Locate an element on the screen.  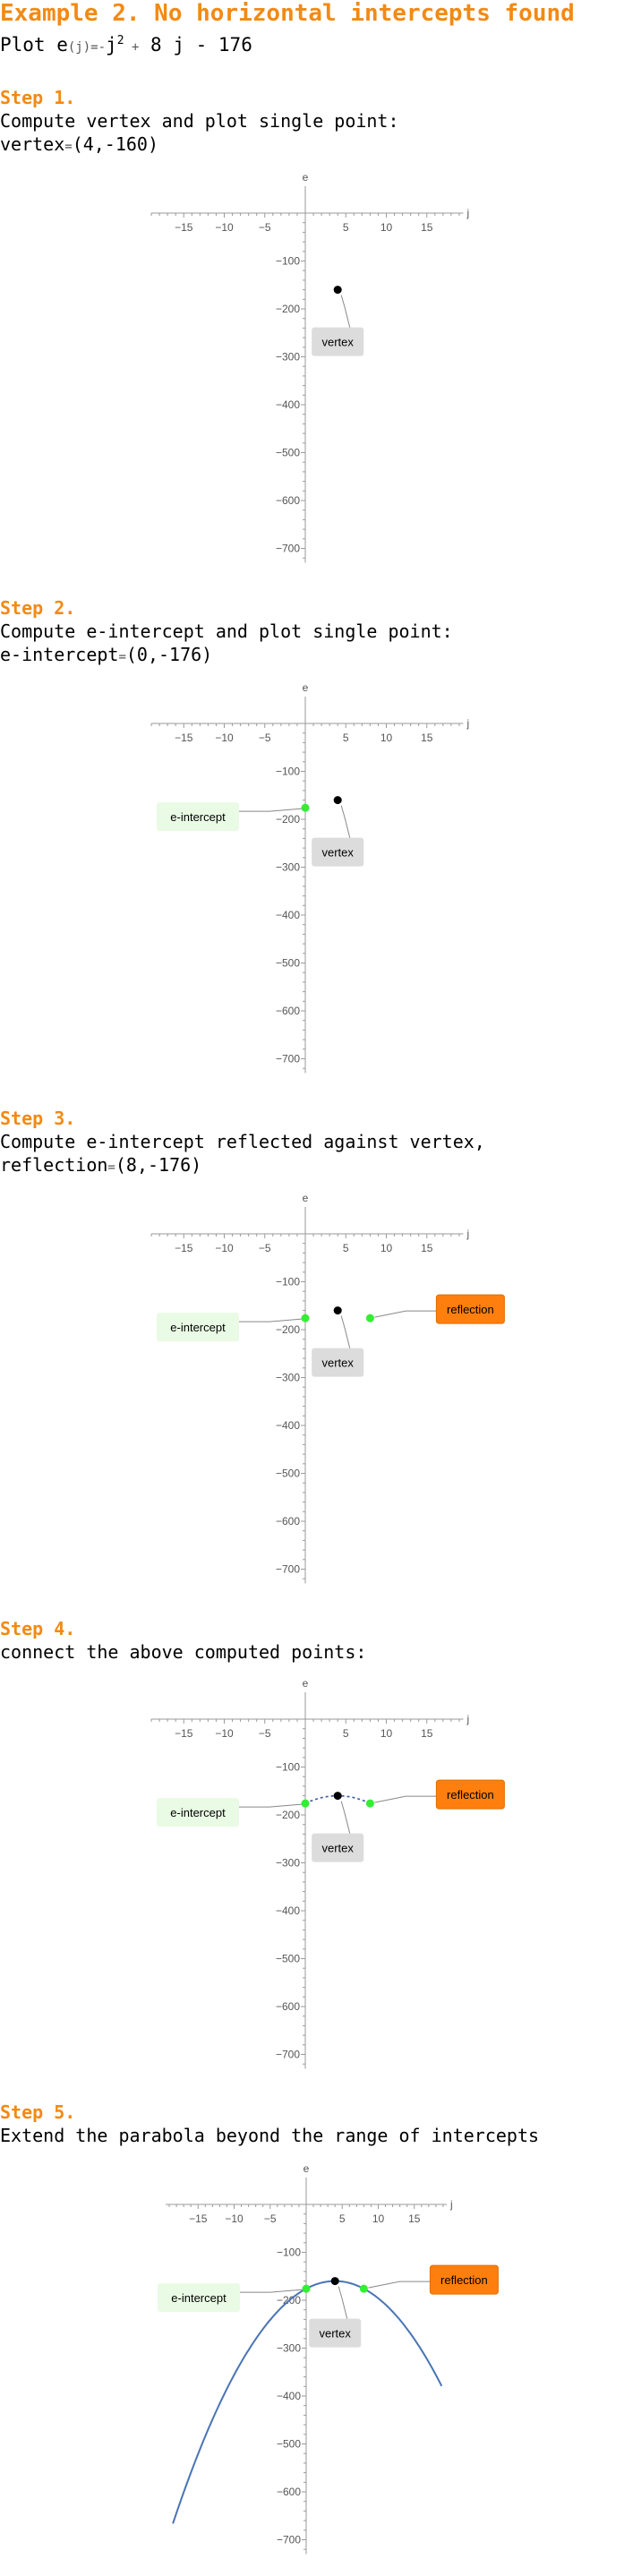
step-result: e-intercept=(0,-176) is located at coordinates (226, 656).